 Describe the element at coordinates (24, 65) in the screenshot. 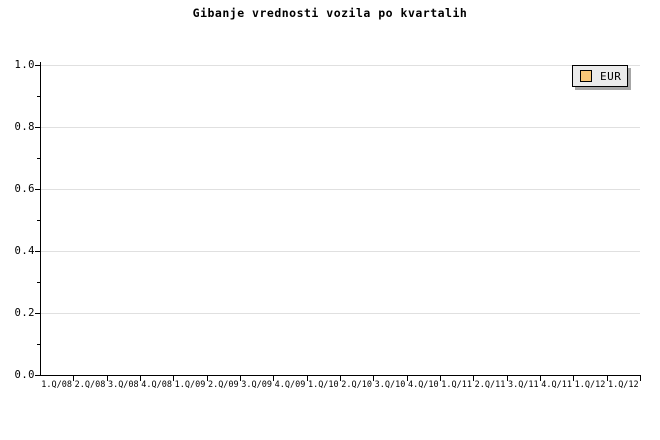

I see `y-axis-tick-label: 1.0` at that location.